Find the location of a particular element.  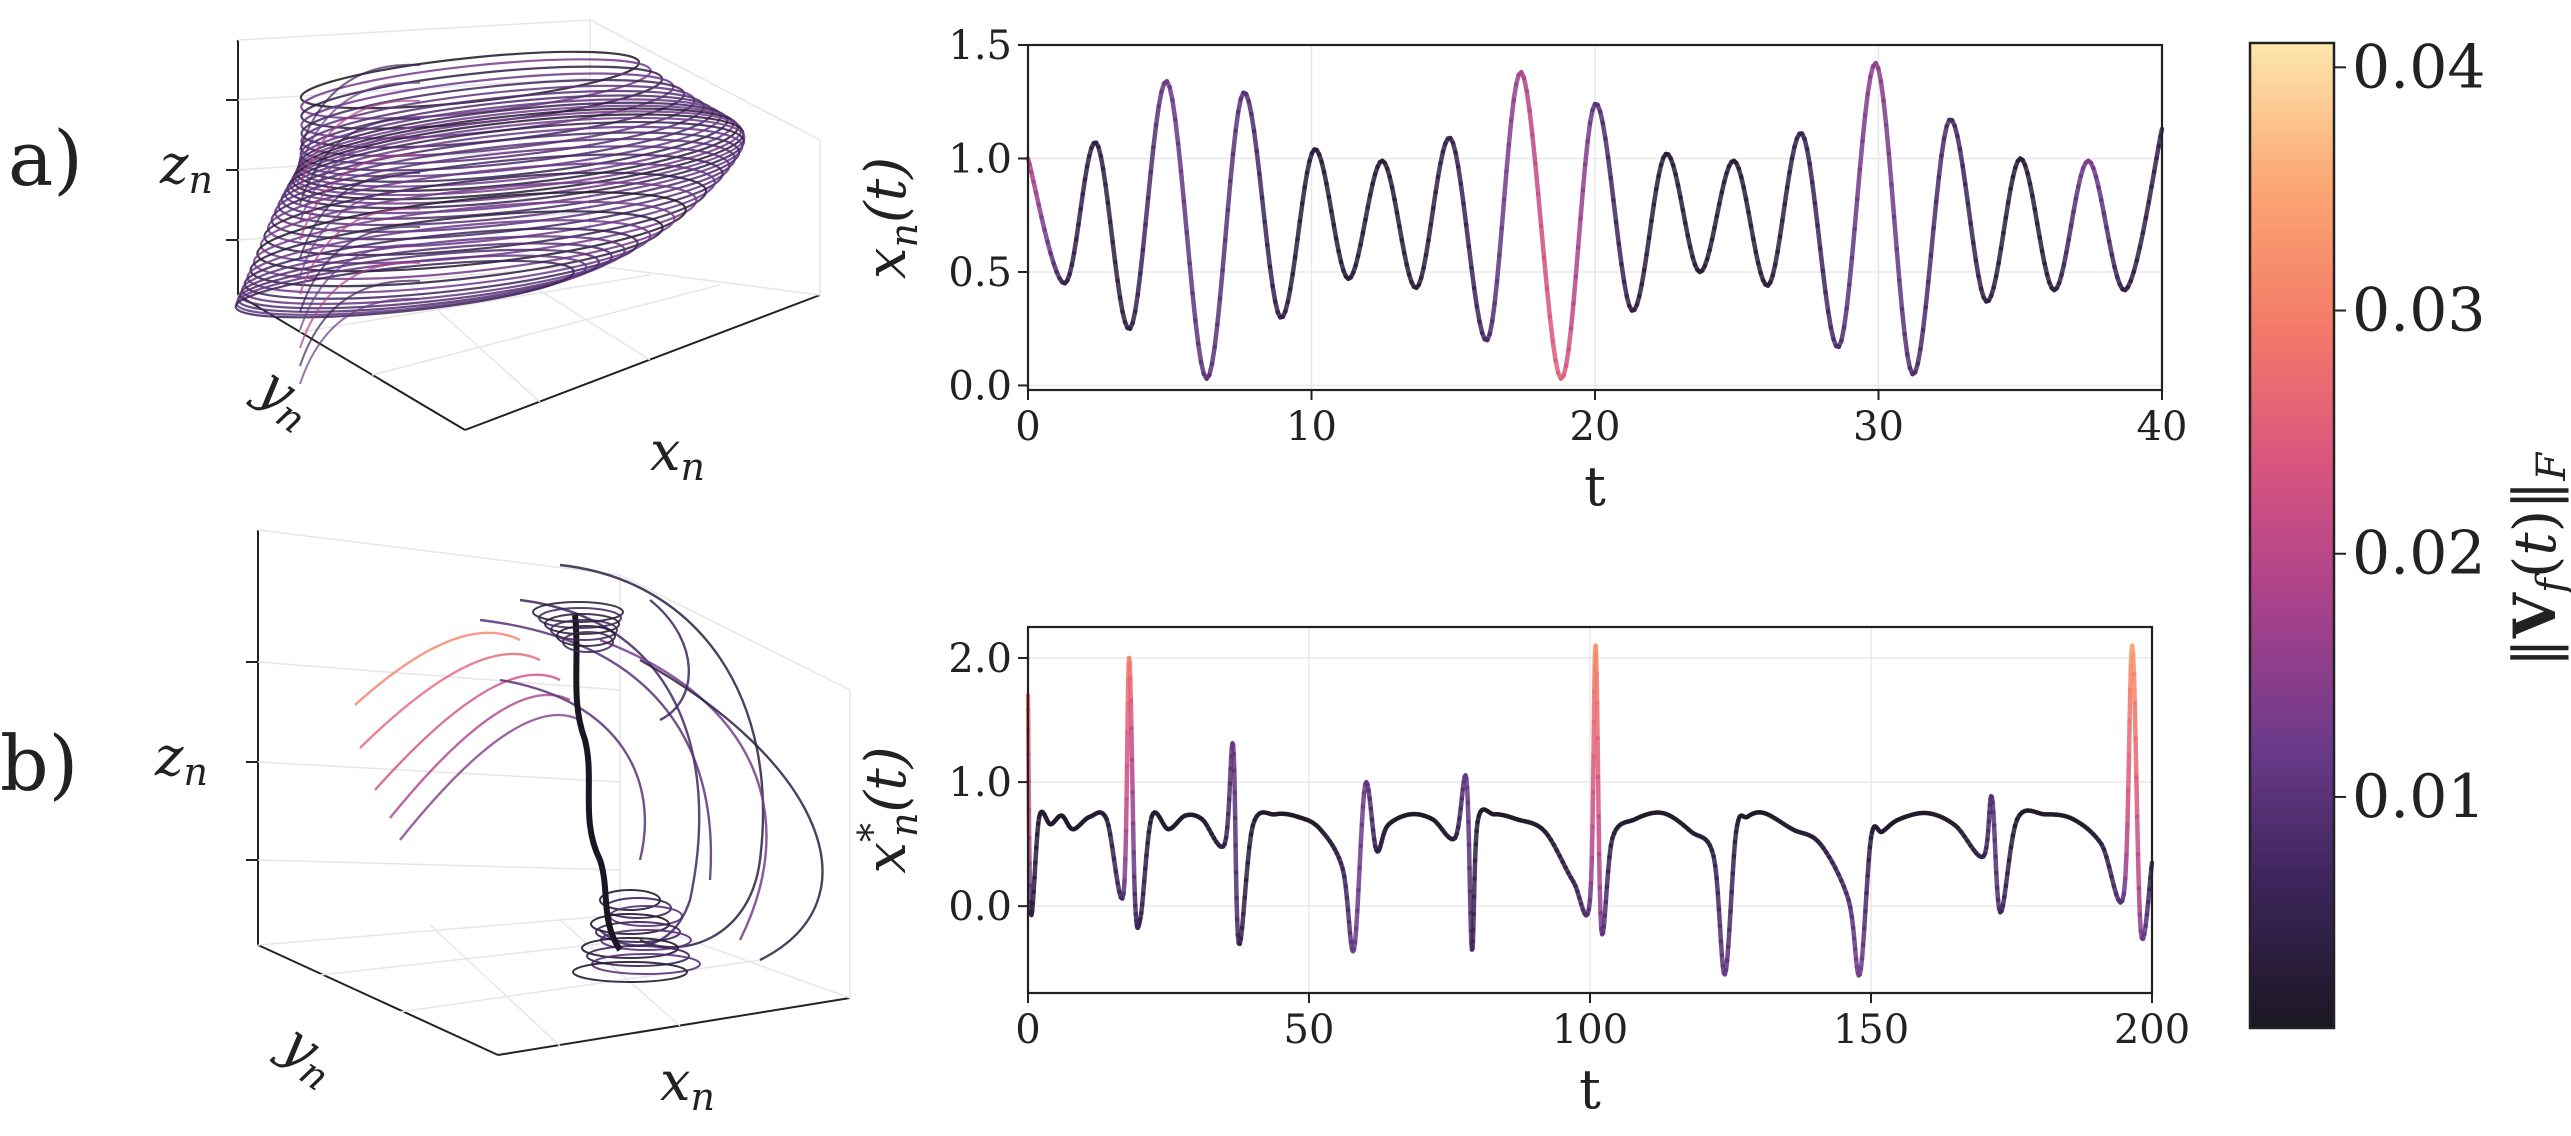

x-tick-label: 20 is located at coordinates (1595, 427).